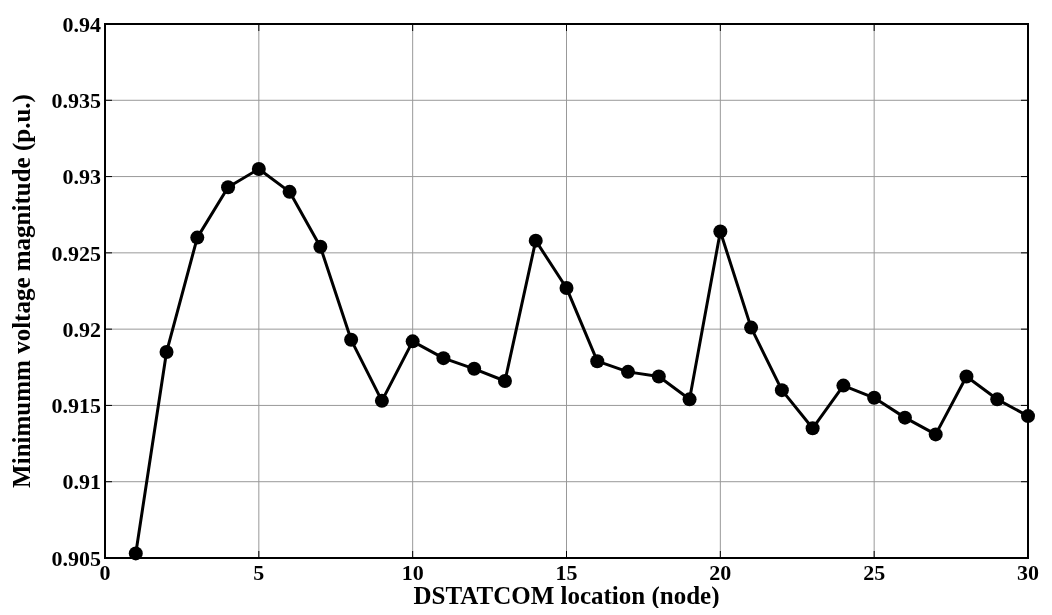  Describe the element at coordinates (22, 291) in the screenshot. I see `y-axis-title: Minimumm voltage magnitude (p.u.)` at that location.